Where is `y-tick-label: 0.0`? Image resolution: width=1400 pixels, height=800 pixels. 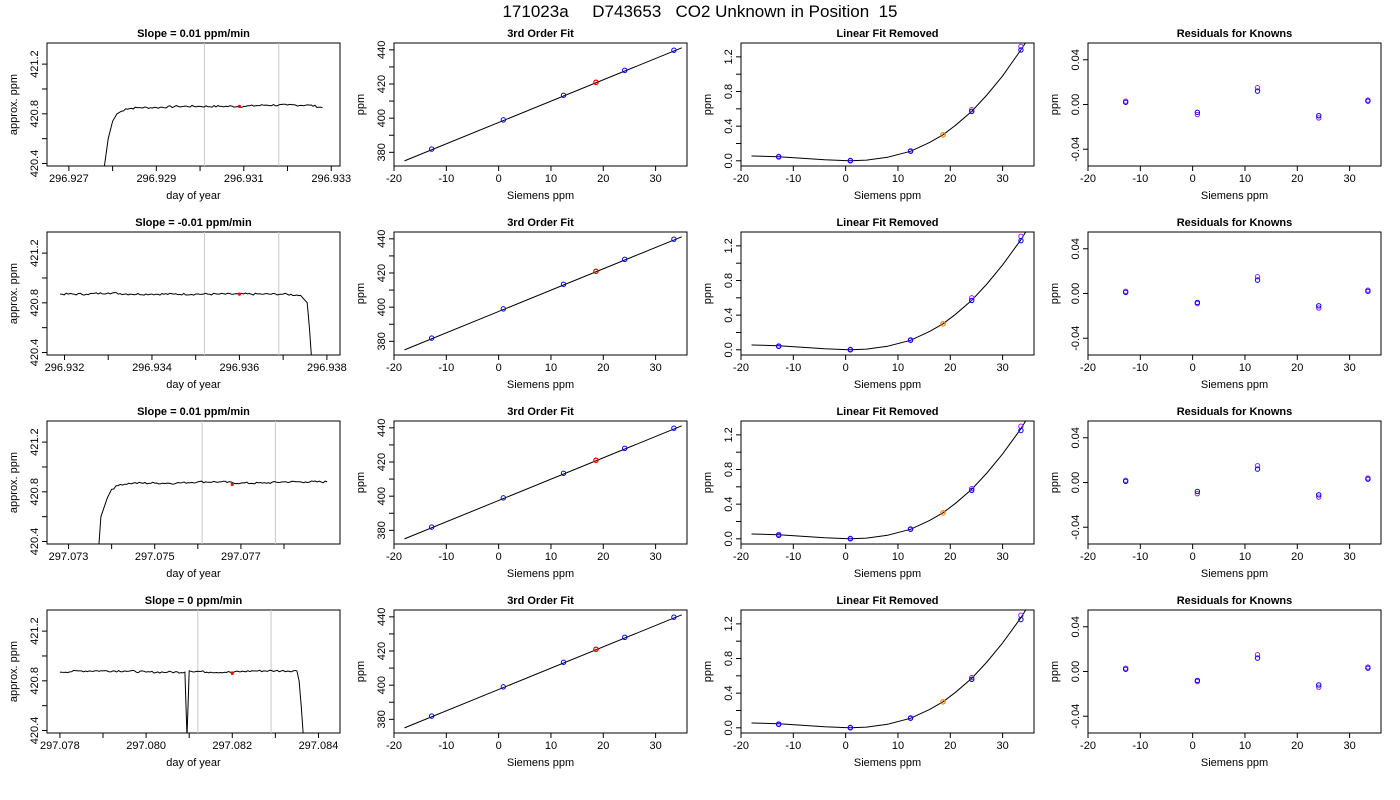 y-tick-label: 0.0 is located at coordinates (729, 727).